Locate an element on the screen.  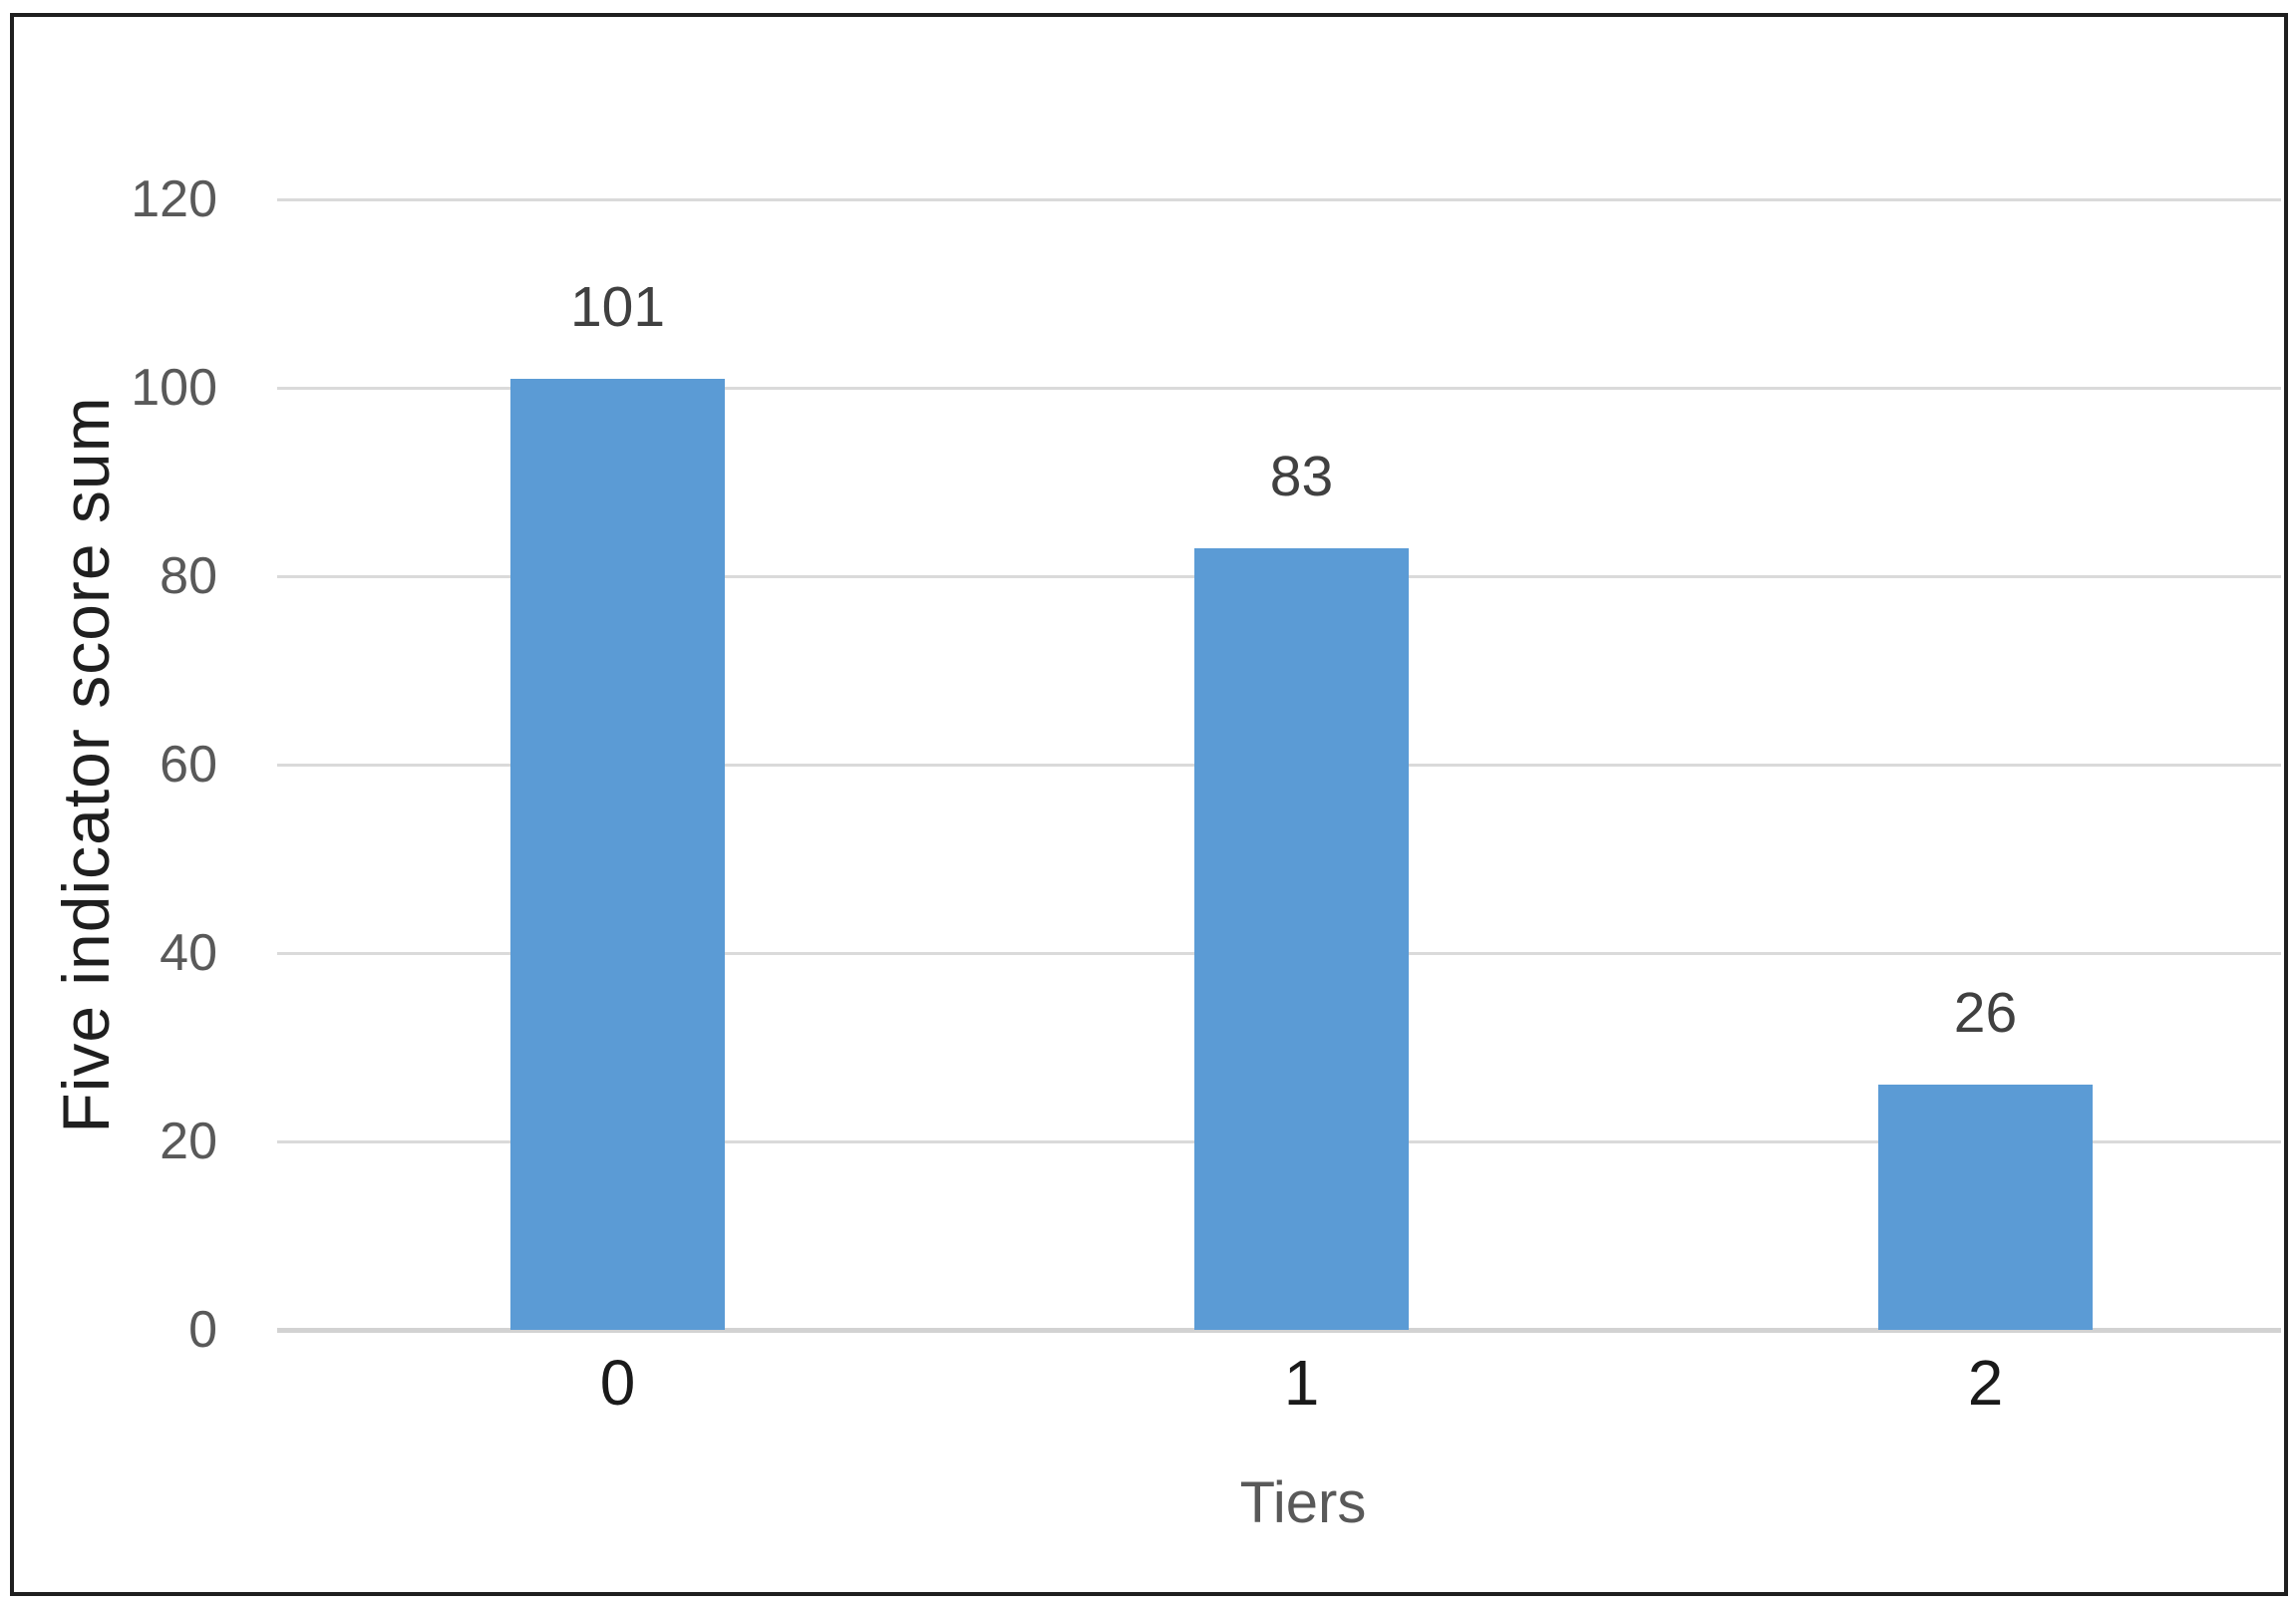
y-tick-label-40: 40 is located at coordinates (188, 953).